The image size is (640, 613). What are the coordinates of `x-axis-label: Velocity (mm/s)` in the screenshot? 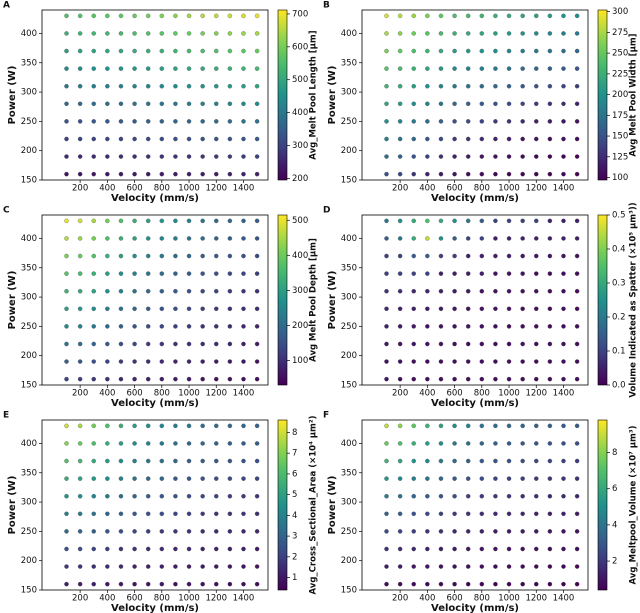 It's located at (475, 608).